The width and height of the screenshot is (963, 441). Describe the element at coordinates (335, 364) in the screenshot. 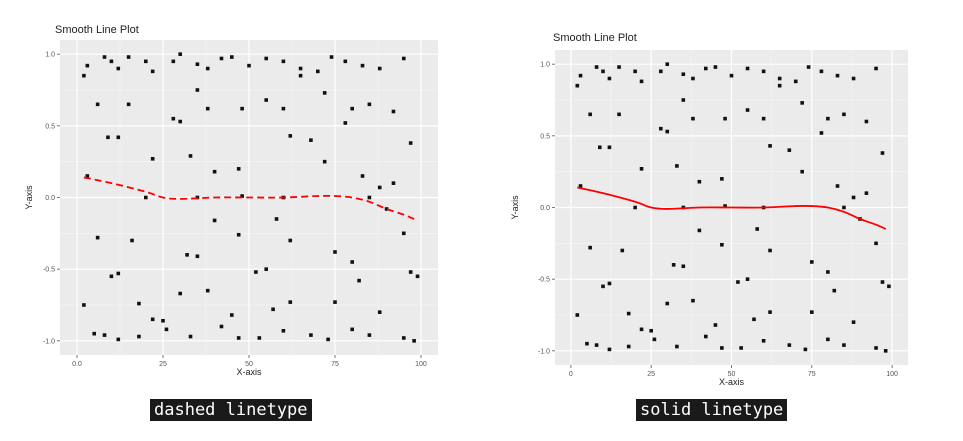

I see `x-tick-label: 75` at that location.